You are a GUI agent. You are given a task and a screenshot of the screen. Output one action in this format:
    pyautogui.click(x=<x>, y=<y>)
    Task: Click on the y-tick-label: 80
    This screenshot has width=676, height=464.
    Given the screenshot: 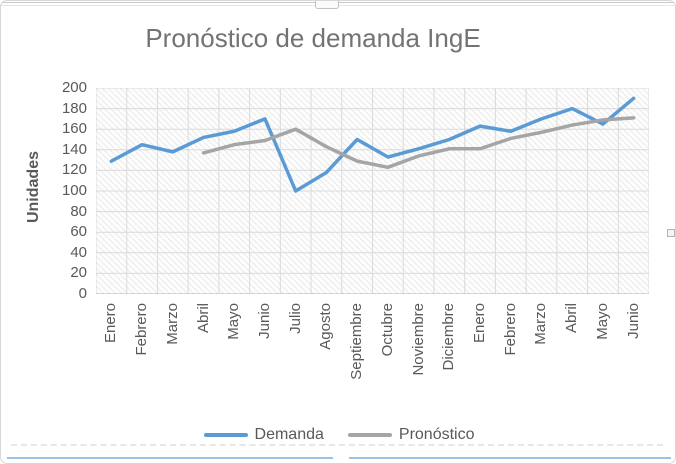 What is the action you would take?
    pyautogui.click(x=78, y=211)
    